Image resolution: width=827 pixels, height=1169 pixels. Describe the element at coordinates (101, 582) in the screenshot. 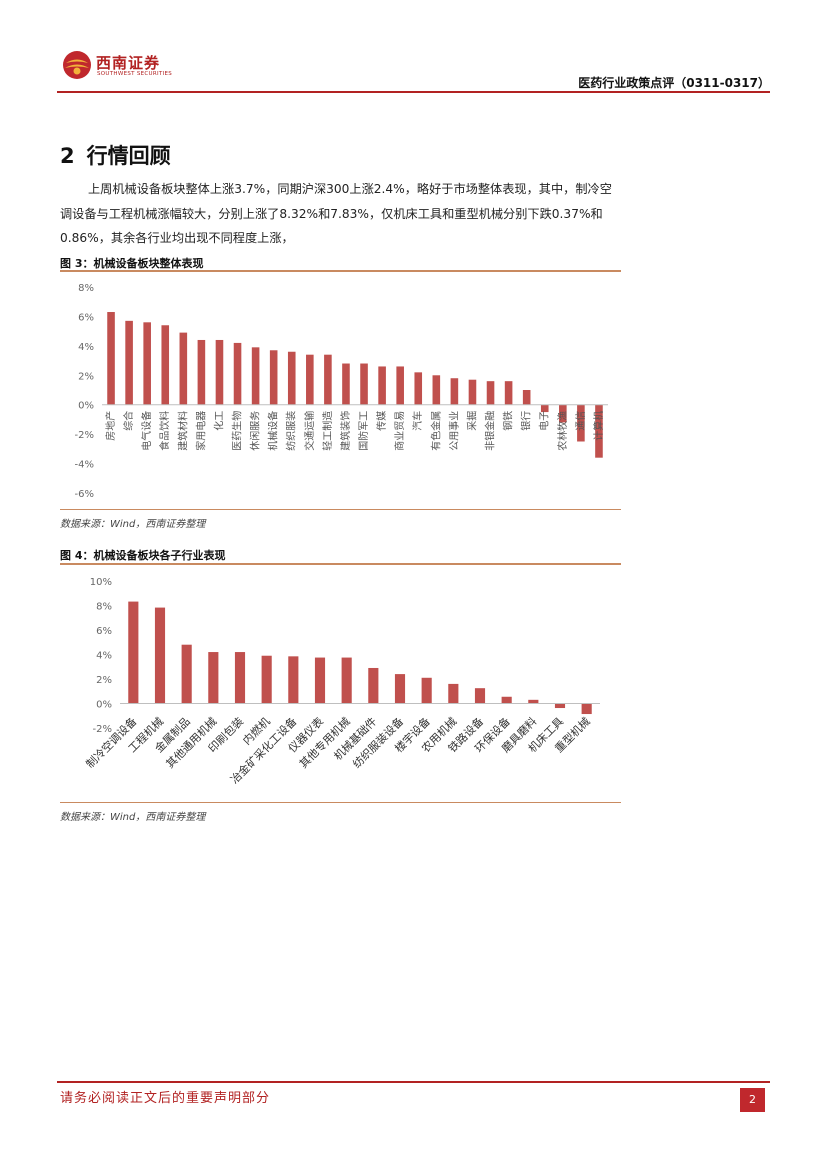

I see `y-tick-label: 10%` at that location.